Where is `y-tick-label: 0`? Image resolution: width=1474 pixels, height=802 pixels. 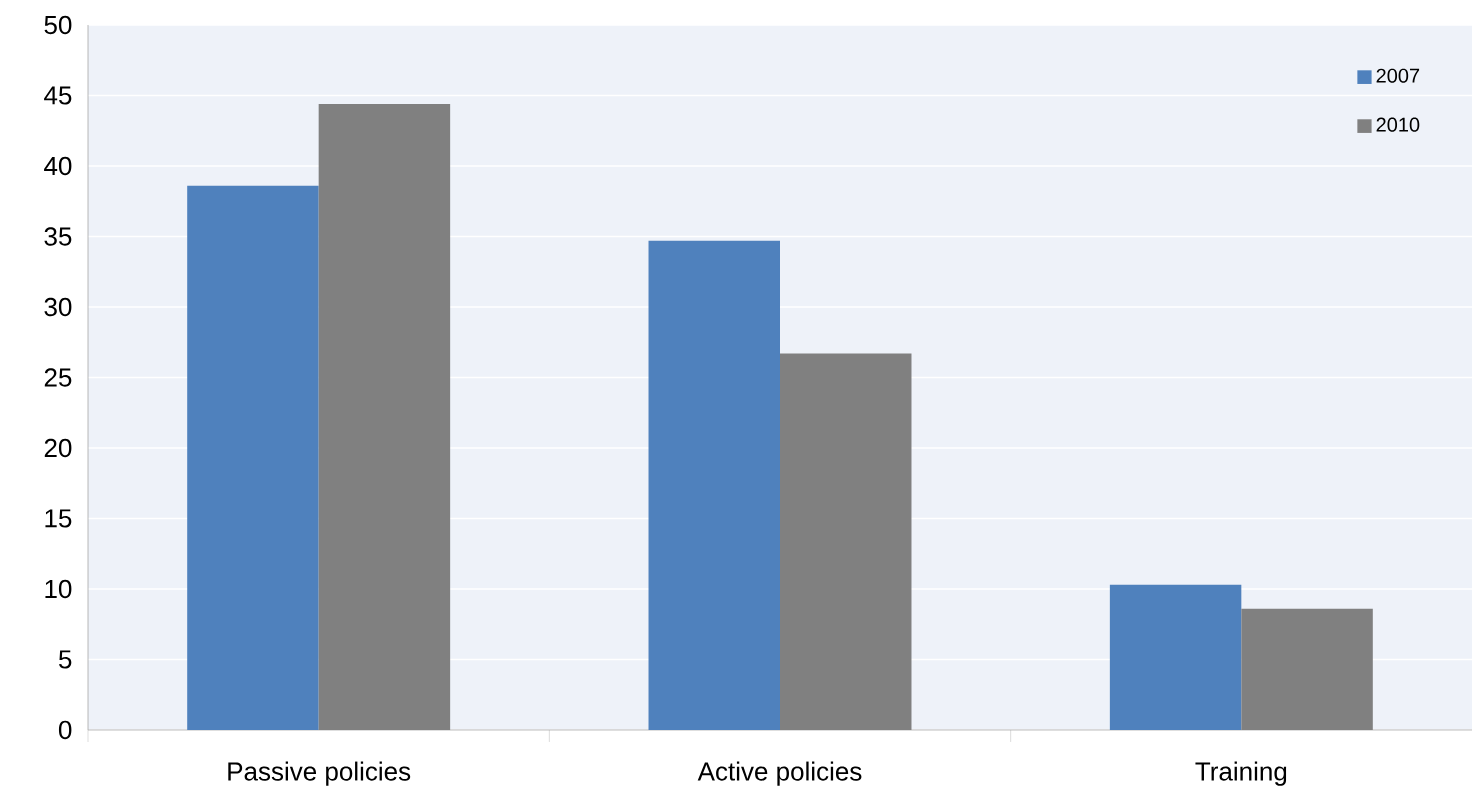 y-tick-label: 0 is located at coordinates (65, 730).